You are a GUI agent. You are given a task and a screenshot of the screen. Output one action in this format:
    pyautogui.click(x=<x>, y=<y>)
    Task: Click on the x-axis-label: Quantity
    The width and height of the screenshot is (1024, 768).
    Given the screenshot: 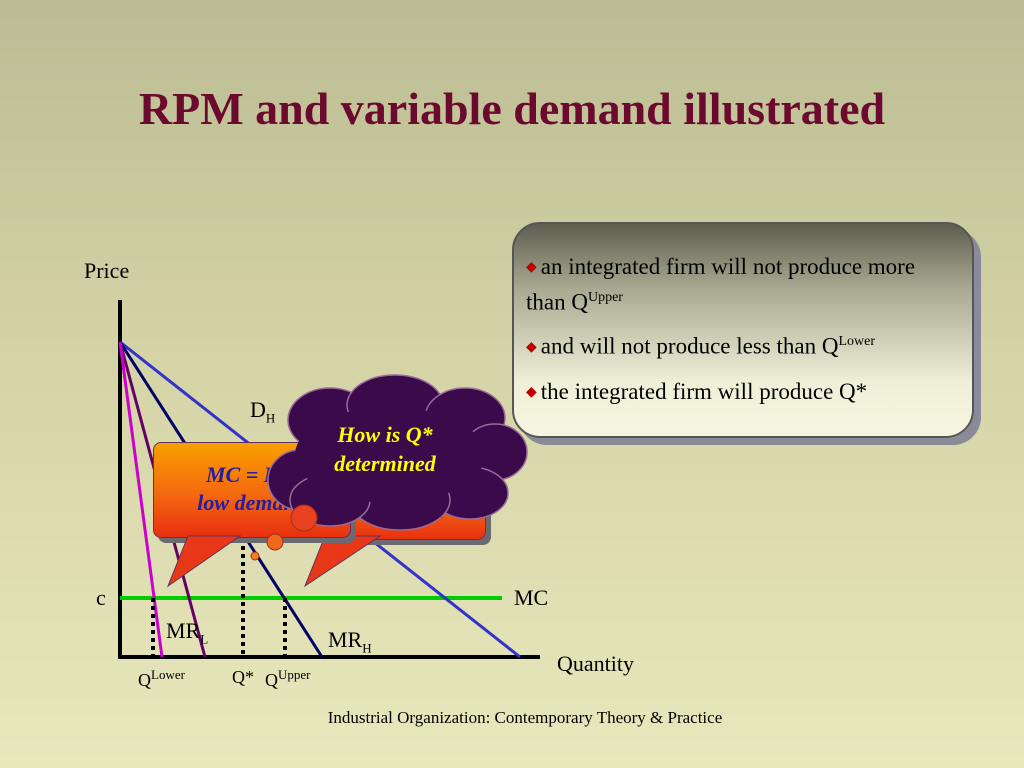 What is the action you would take?
    pyautogui.click(x=595, y=663)
    